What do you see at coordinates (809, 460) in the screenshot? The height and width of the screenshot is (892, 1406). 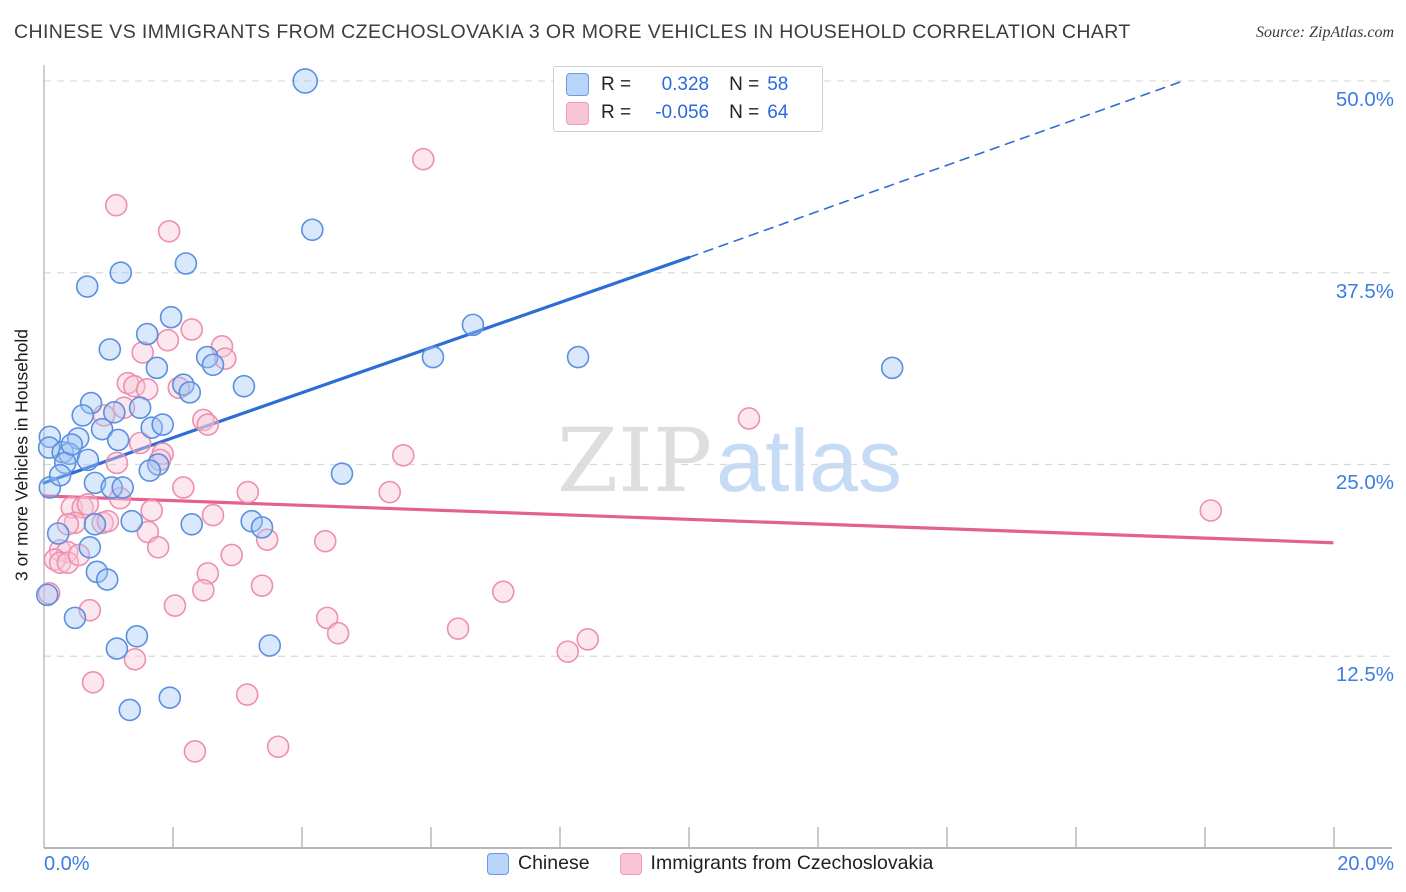 I see `watermark-atlas: atlas` at bounding box center [809, 460].